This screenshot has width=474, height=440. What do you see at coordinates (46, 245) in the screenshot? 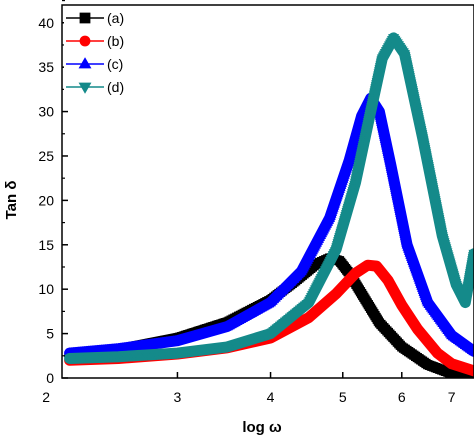
I see `y-tick-label: 15` at bounding box center [46, 245].